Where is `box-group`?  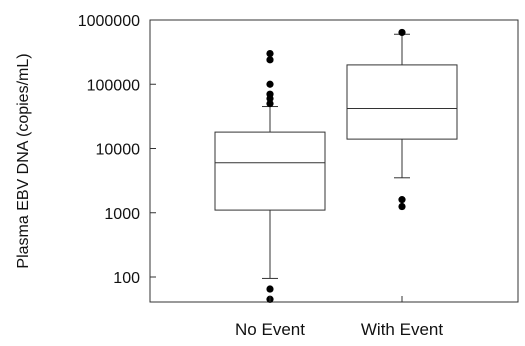 box-group is located at coordinates (402, 119).